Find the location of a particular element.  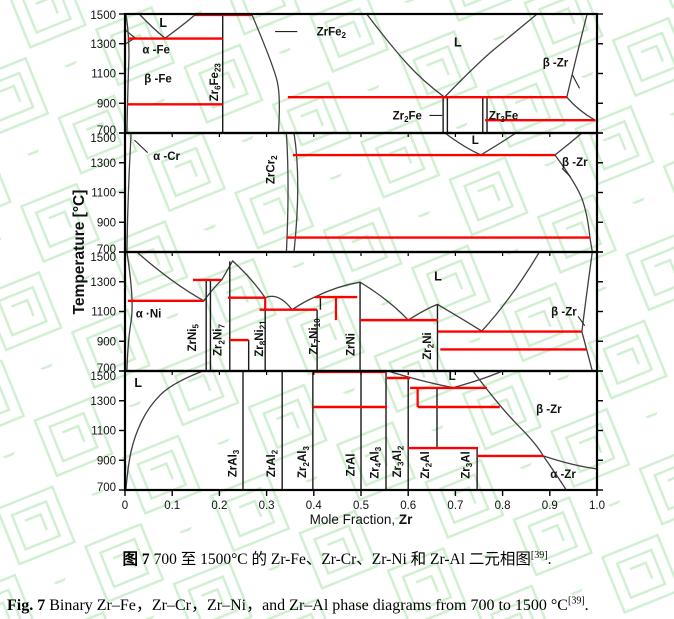

phase-label-zr-al: ZrAl2 is located at coordinates (273, 463).